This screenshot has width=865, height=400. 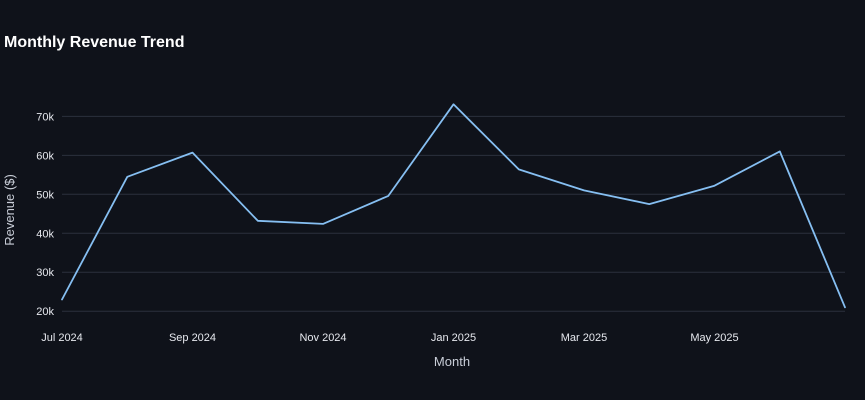 I want to click on x-tick-label: Jul 2024, so click(x=62, y=338).